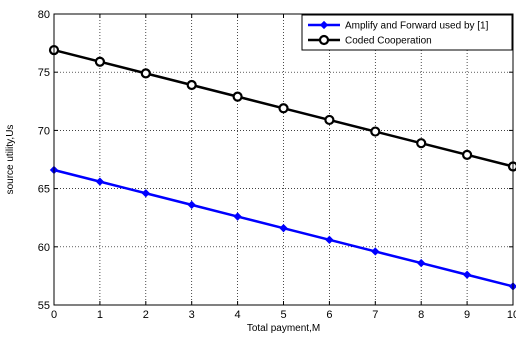  I want to click on x-tick-label: 4, so click(238, 315).